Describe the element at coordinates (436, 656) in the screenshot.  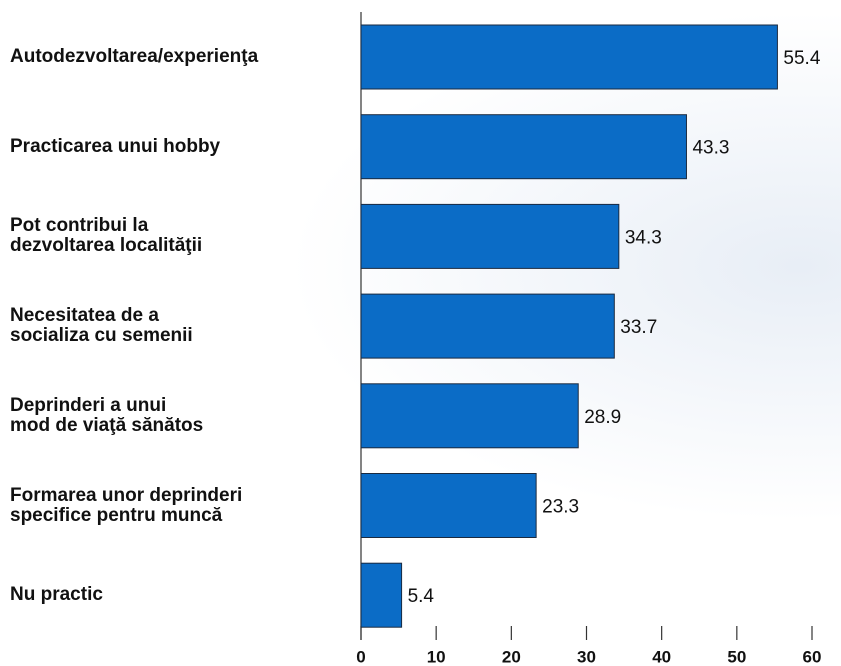
I see `x-tick-label: 10` at that location.